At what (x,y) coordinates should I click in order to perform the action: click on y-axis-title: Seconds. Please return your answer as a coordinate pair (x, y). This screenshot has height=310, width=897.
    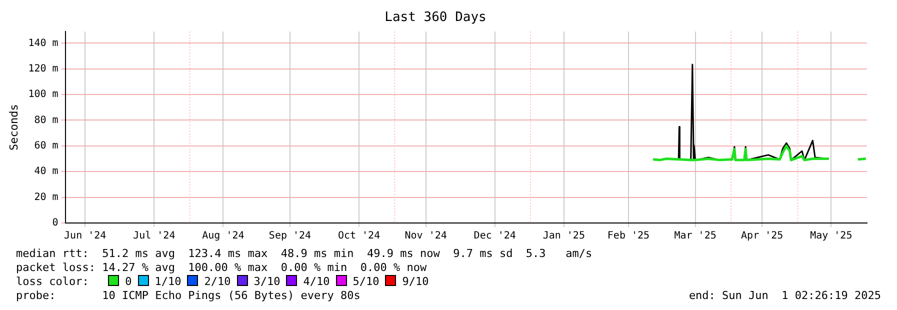
    Looking at the image, I should click on (13, 127).